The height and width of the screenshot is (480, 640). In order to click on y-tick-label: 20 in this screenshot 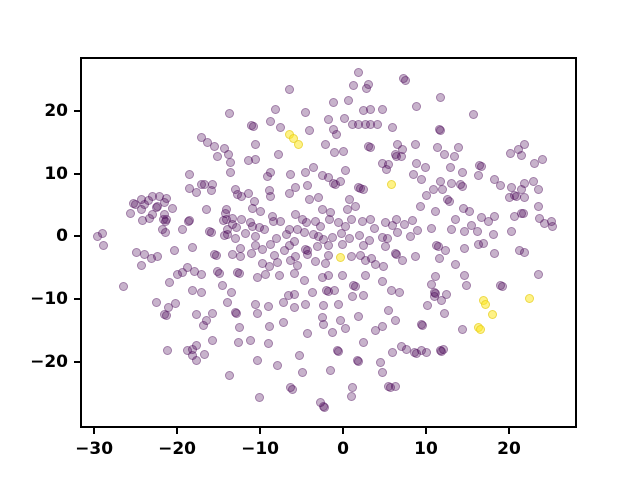, I will do `click(56, 110)`.